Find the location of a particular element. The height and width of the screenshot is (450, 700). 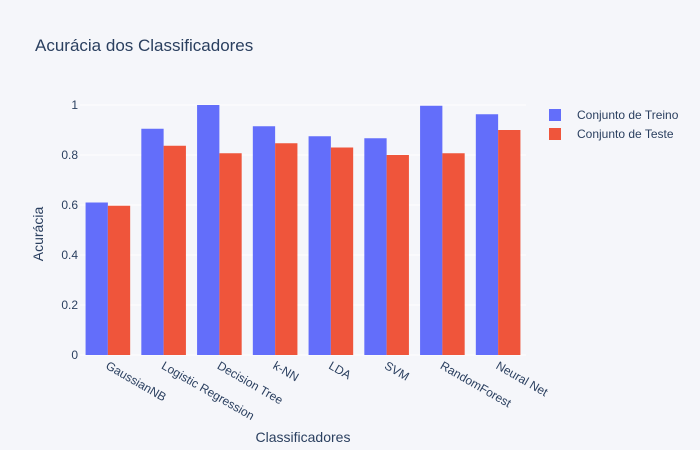

y-tick-label: 0 is located at coordinates (74, 355).